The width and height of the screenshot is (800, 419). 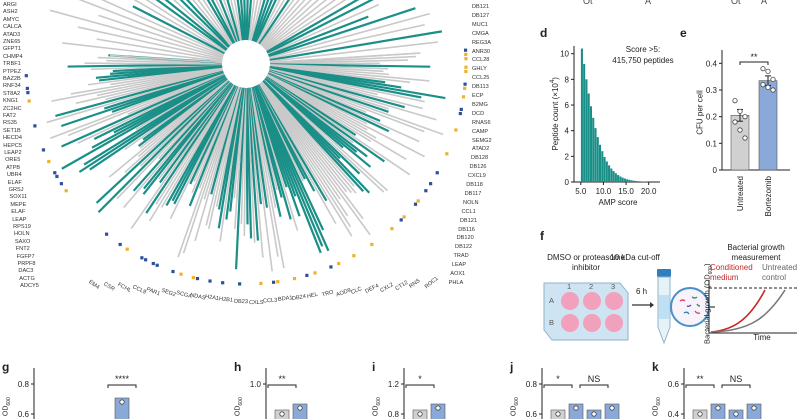 What do you see at coordinates (285, 299) in the screenshot?
I see `gene-label: BDA1` at bounding box center [285, 299].